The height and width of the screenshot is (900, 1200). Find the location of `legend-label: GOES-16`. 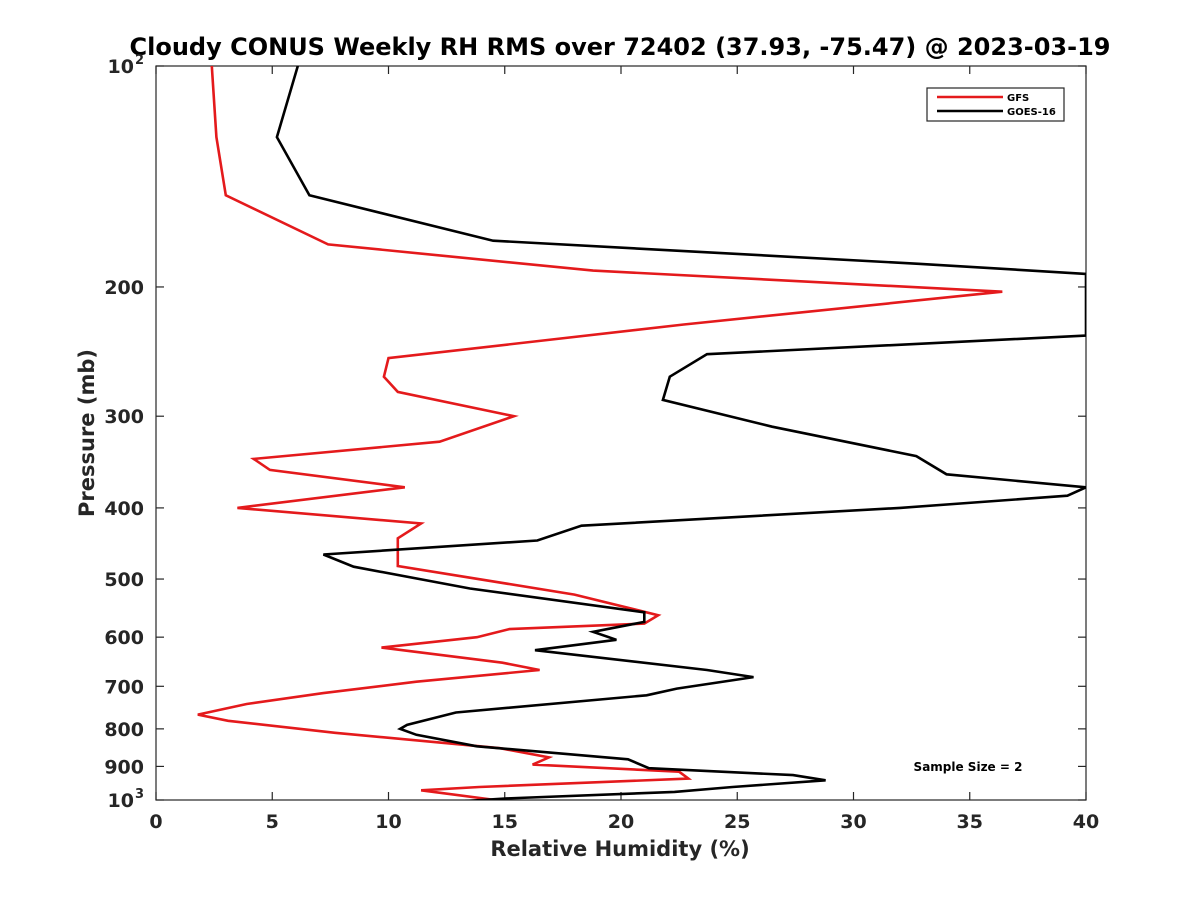

legend-label: GOES-16 is located at coordinates (1031, 112).